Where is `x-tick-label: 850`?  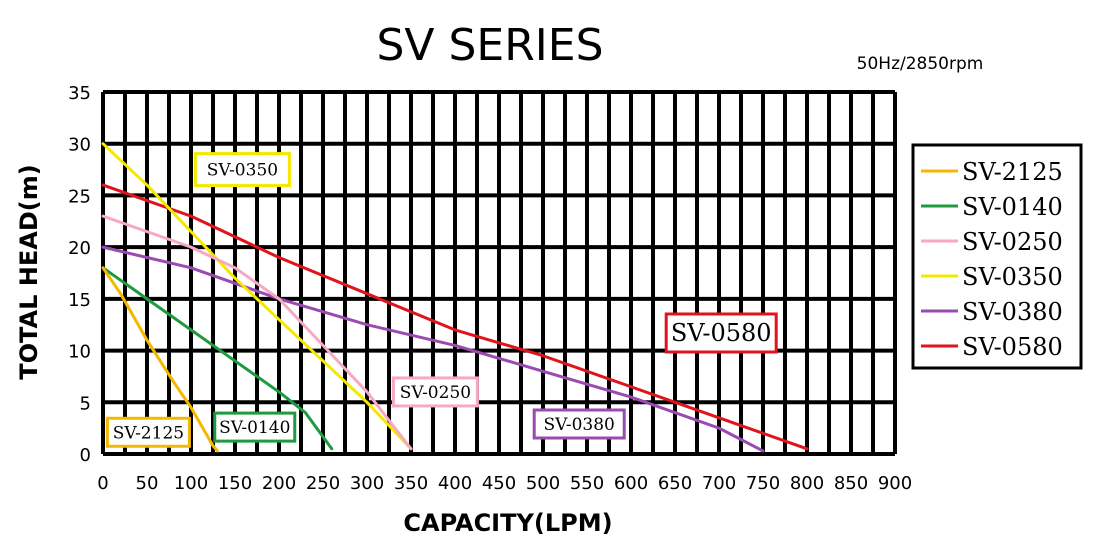
x-tick-label: 850 is located at coordinates (851, 483).